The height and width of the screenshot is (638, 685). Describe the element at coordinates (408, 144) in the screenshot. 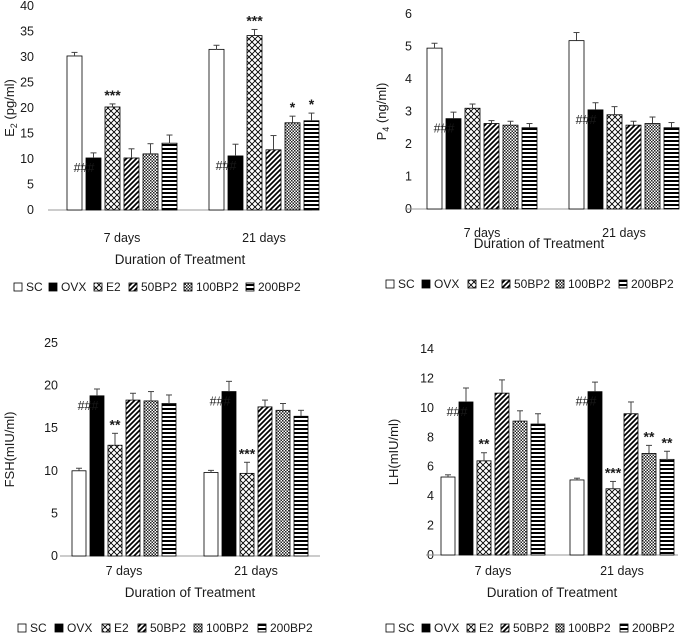

I see `y-tick-label: 2` at that location.